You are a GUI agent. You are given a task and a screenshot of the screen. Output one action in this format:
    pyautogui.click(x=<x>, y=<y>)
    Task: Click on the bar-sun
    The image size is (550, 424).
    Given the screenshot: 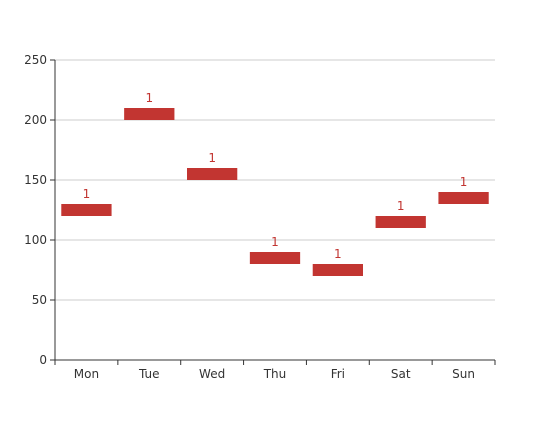 What is the action you would take?
    pyautogui.click(x=463, y=198)
    